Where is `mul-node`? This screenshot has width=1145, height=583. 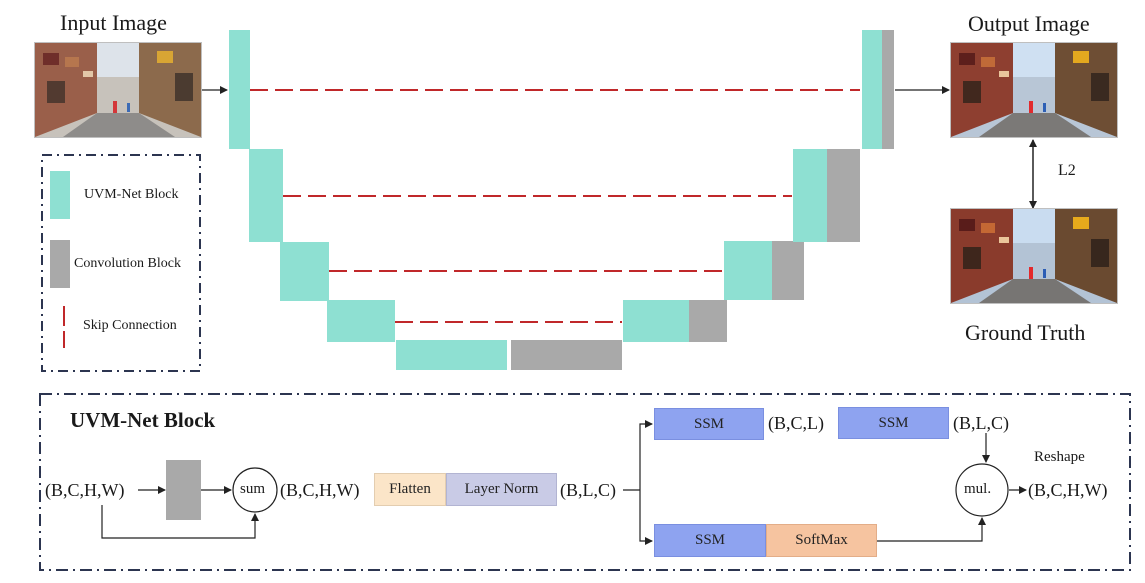
mul-node is located at coordinates (982, 490).